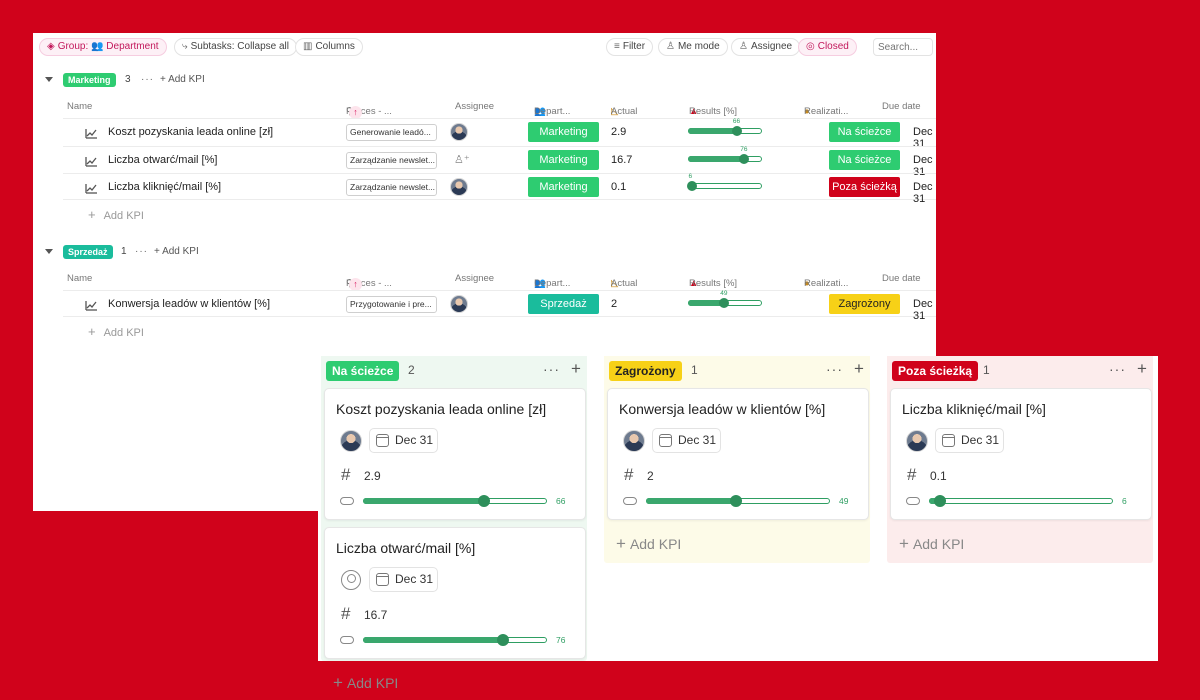 The height and width of the screenshot is (700, 1200). Describe the element at coordinates (351, 580) in the screenshot. I see `user-circle-icon` at that location.